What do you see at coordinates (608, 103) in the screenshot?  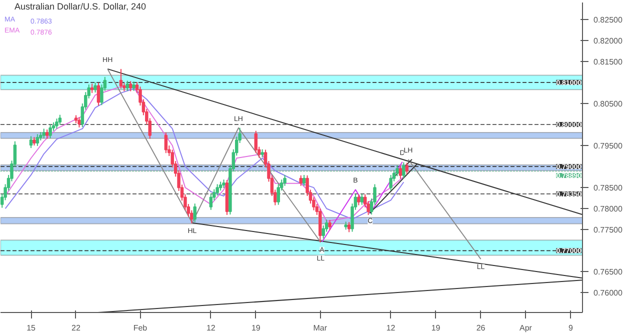 I see `y-tick-label: 0.80500` at bounding box center [608, 103].